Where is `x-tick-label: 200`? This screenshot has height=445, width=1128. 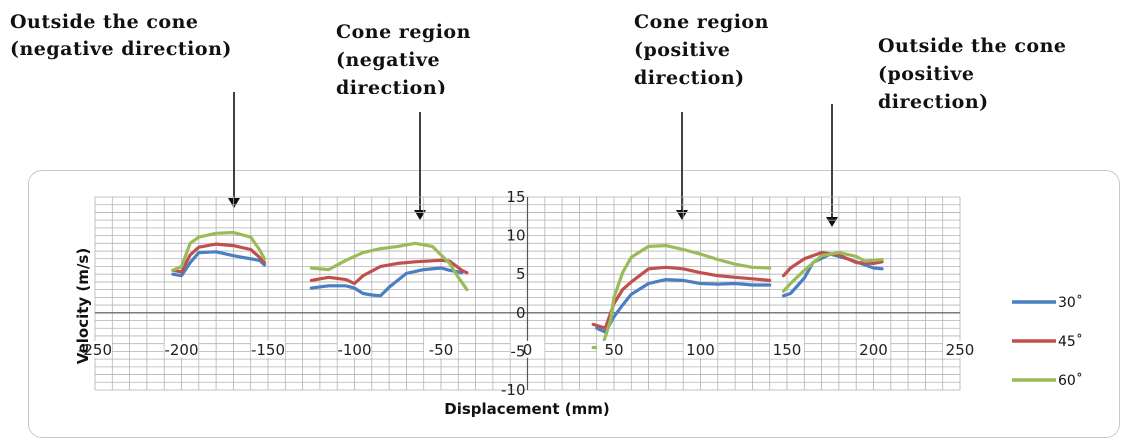 x-tick-label: 200 is located at coordinates (873, 350).